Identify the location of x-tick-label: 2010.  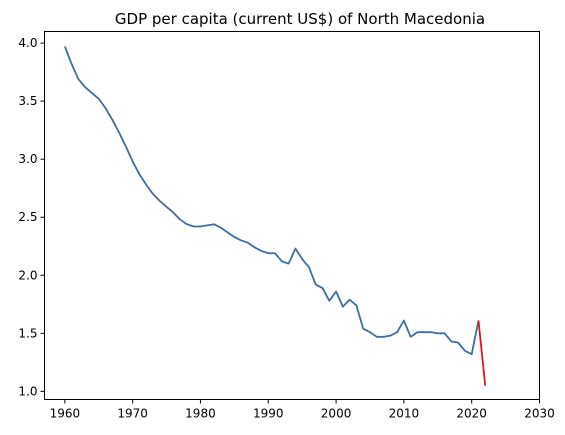
(404, 414).